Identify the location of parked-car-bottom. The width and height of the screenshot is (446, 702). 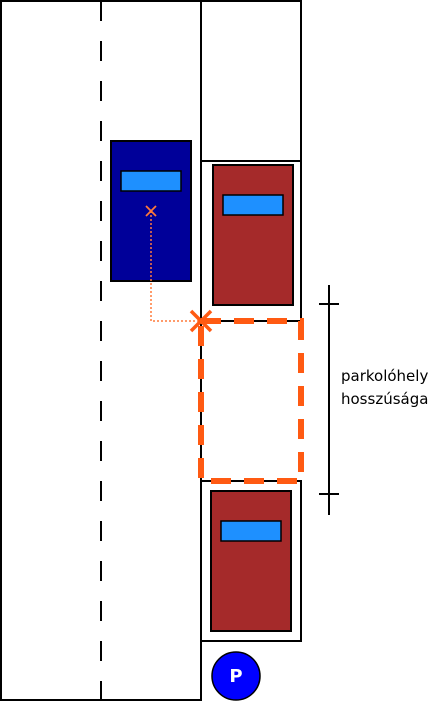
(251, 561).